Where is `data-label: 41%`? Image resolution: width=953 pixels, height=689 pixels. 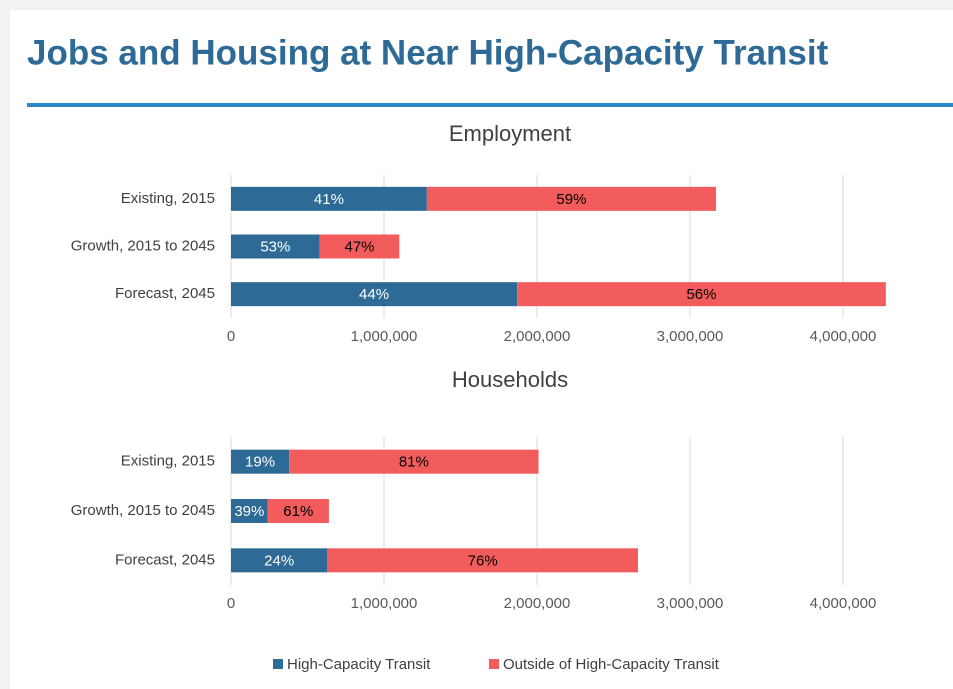
data-label: 41% is located at coordinates (329, 199).